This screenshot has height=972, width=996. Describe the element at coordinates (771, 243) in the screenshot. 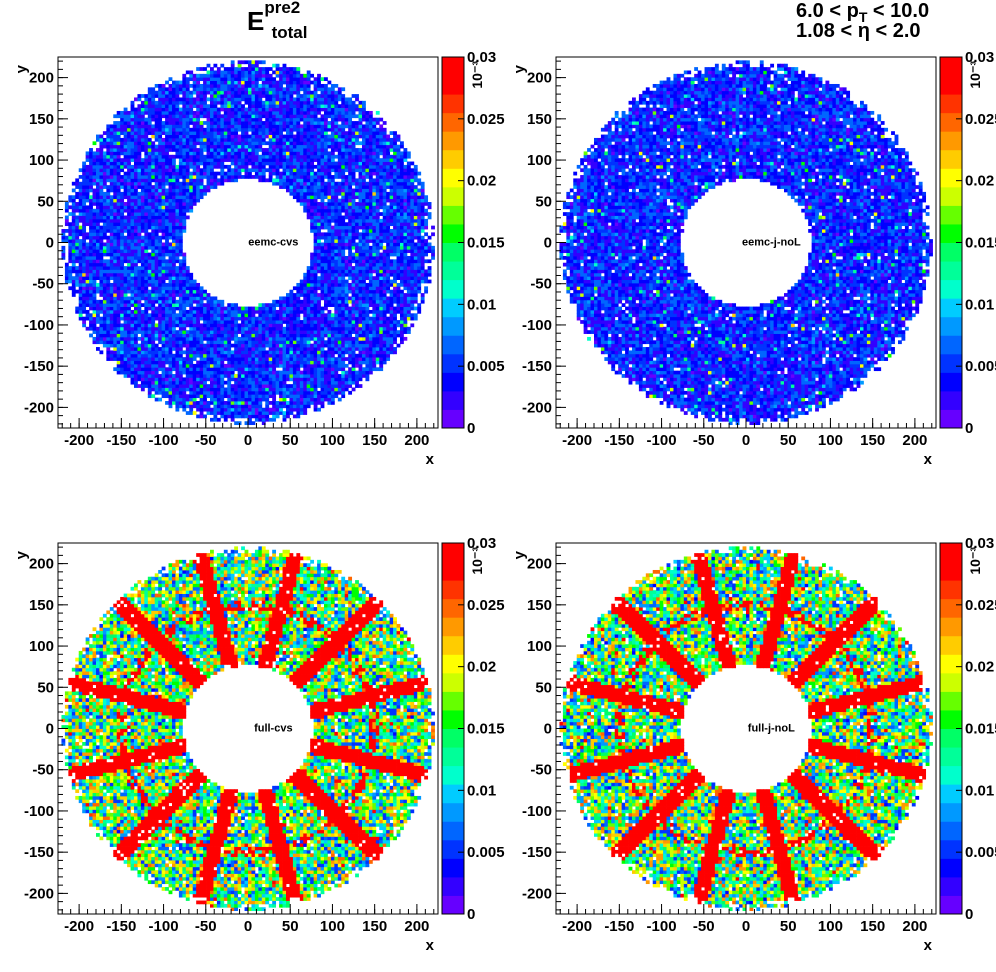

I see `panel-label: eemc-j-noL` at that location.